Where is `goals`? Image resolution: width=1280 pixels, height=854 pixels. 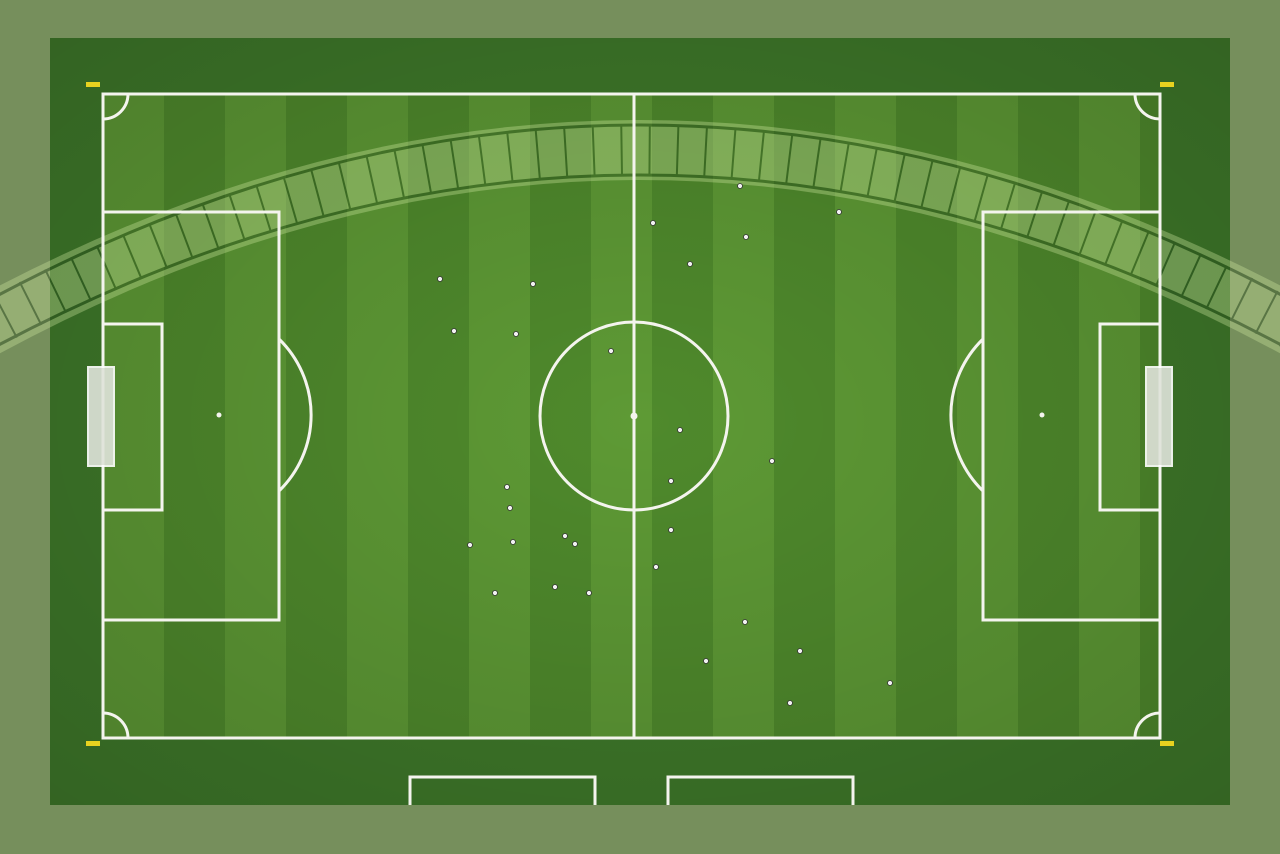 goals is located at coordinates (630, 416).